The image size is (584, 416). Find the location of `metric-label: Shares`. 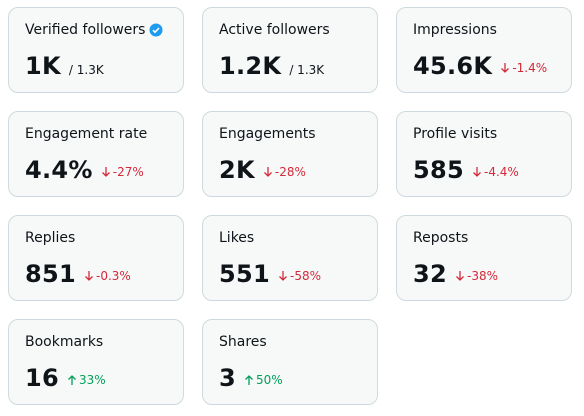

metric-label: Shares is located at coordinates (243, 342).